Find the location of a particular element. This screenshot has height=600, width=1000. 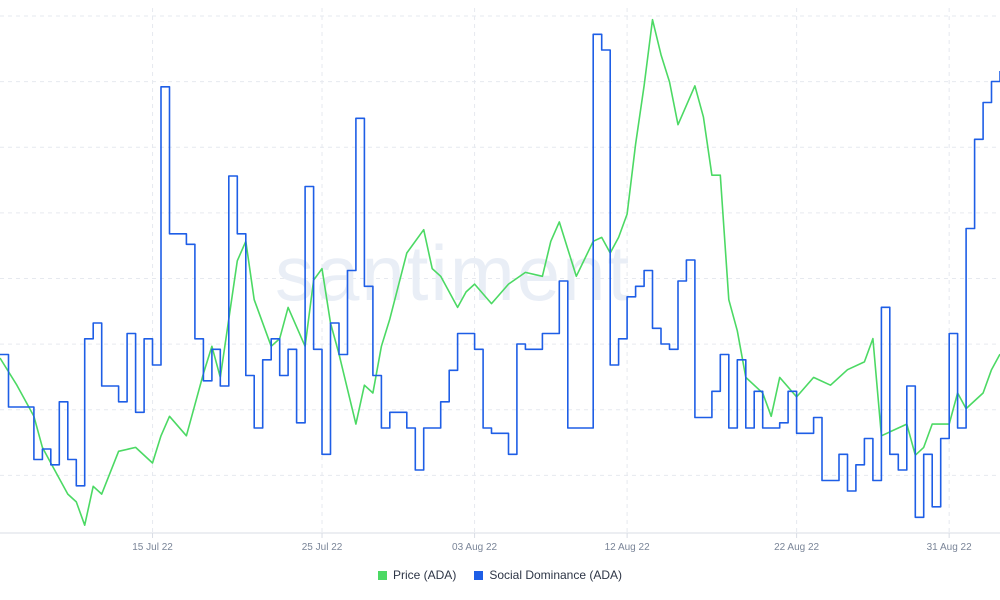

x-tick-label: 22 Aug 22 is located at coordinates (796, 547).